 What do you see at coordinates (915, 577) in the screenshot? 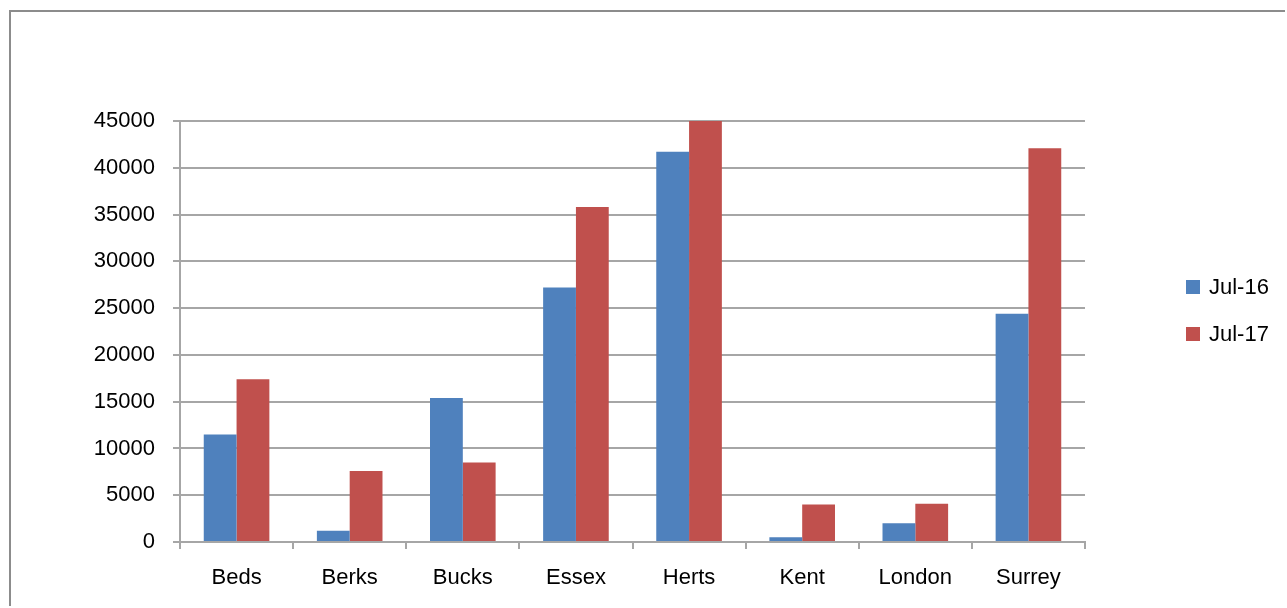
I see `x-tick-label: London` at bounding box center [915, 577].